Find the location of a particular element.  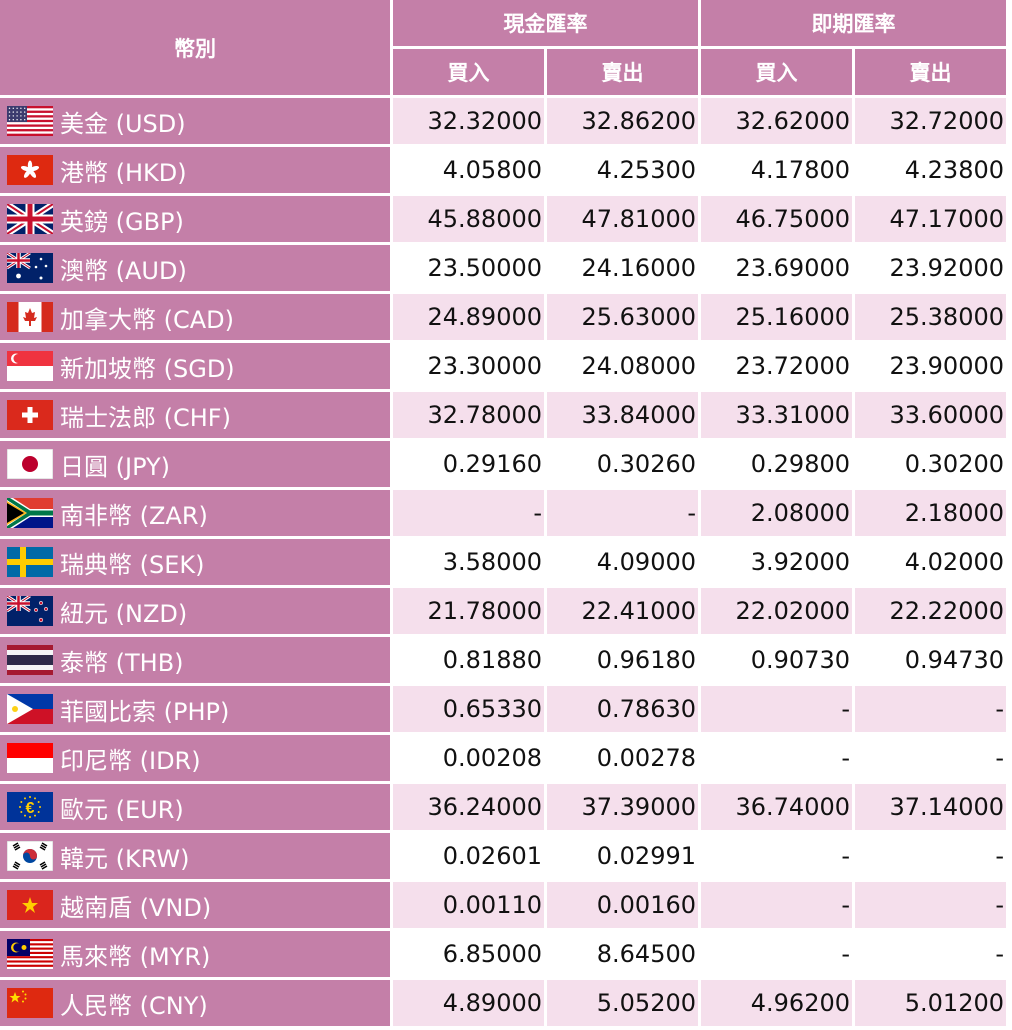

kr-flag-icon is located at coordinates (30, 856).